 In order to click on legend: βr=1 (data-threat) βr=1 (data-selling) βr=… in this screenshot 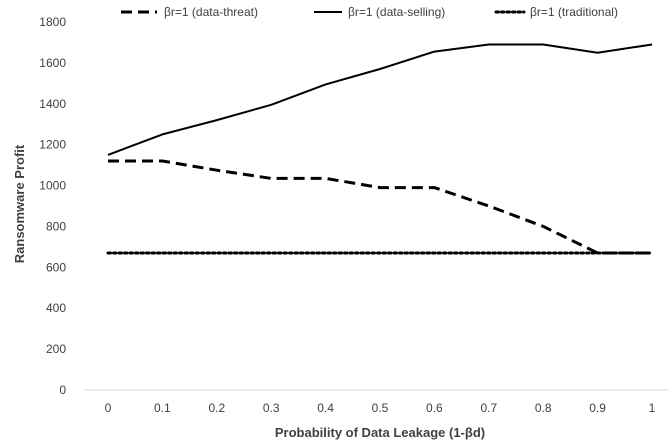, I will do `click(369, 12)`.